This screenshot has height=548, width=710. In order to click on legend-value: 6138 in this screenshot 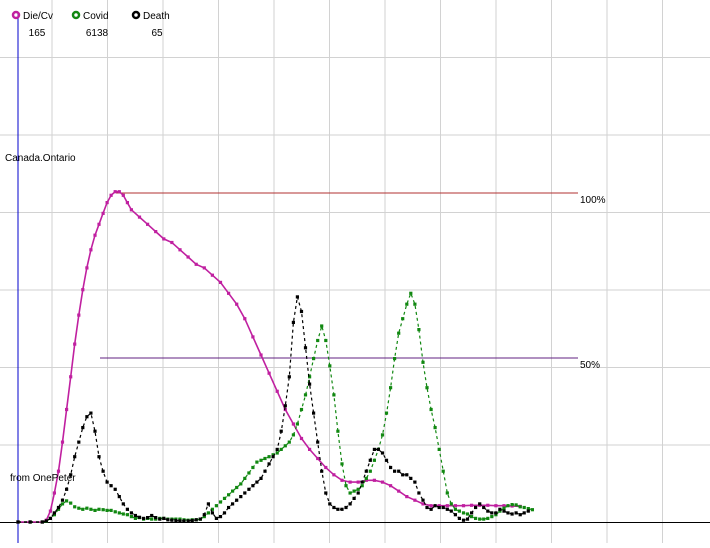, I will do `click(97, 33)`.